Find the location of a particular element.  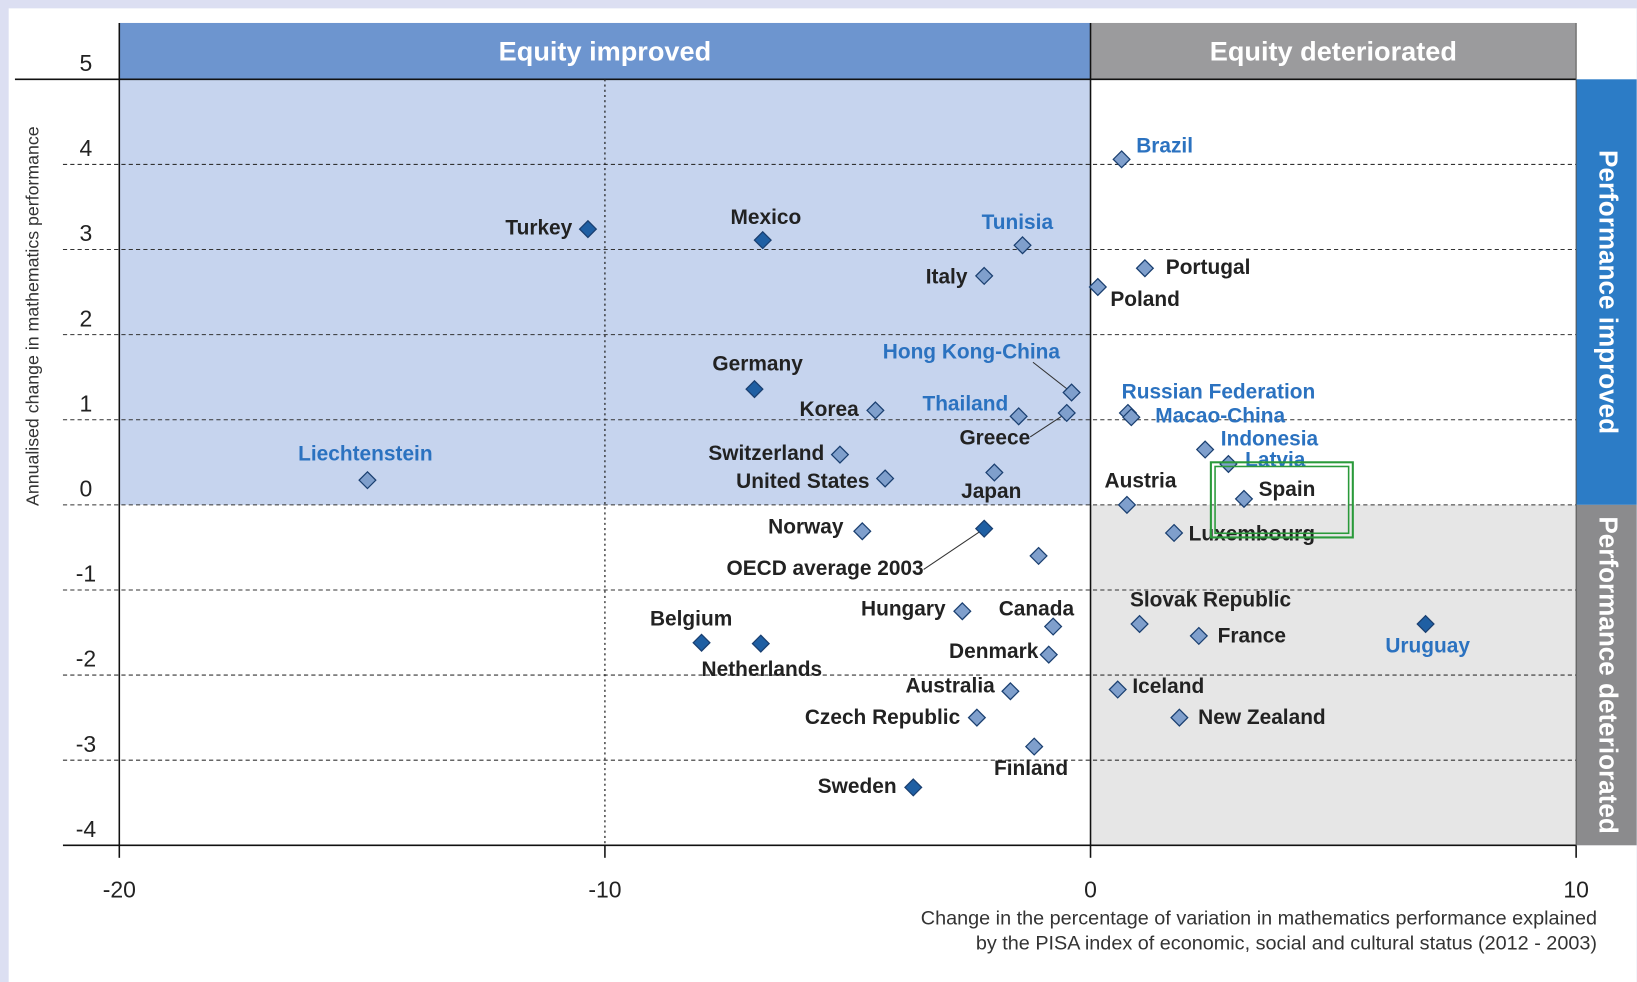

point-label: Mexico is located at coordinates (766, 217).